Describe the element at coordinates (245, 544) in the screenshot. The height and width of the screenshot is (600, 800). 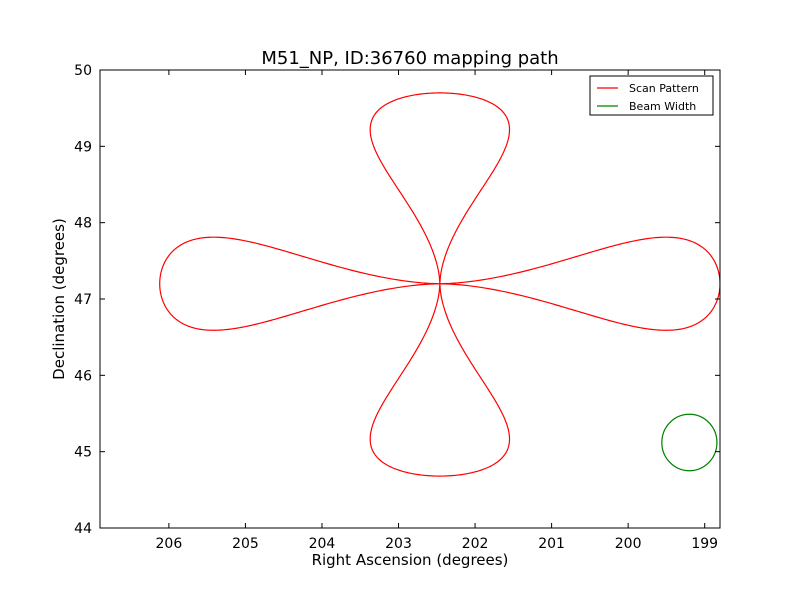
I see `x-tick-label: 205` at that location.